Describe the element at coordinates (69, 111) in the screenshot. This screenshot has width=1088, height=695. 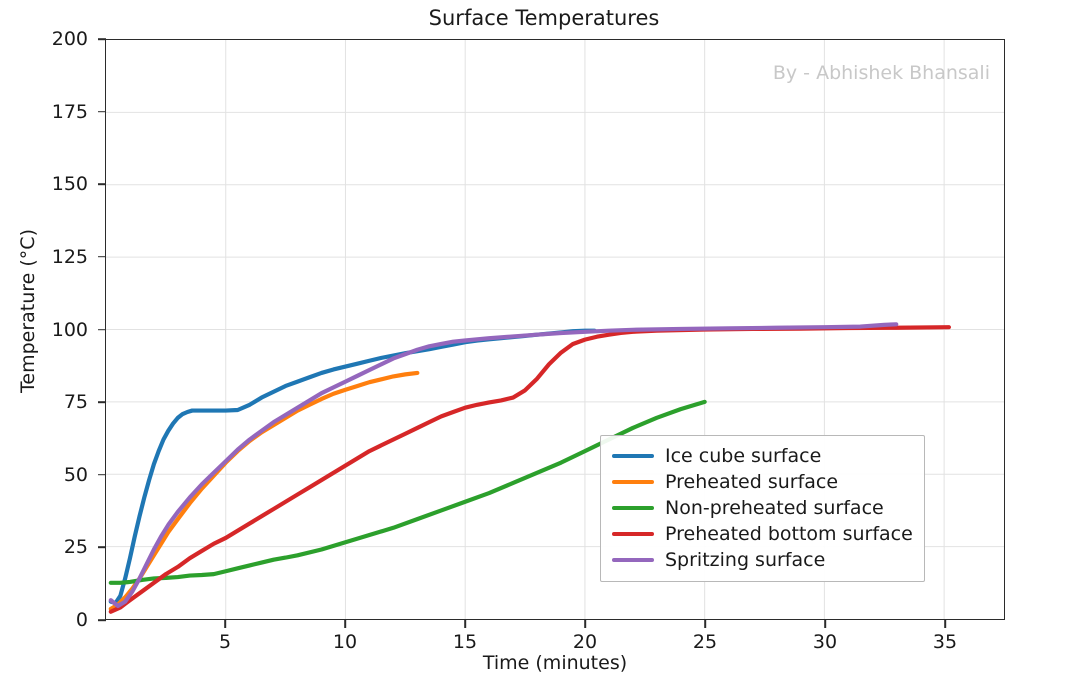
I see `y-tick-label: 175` at that location.